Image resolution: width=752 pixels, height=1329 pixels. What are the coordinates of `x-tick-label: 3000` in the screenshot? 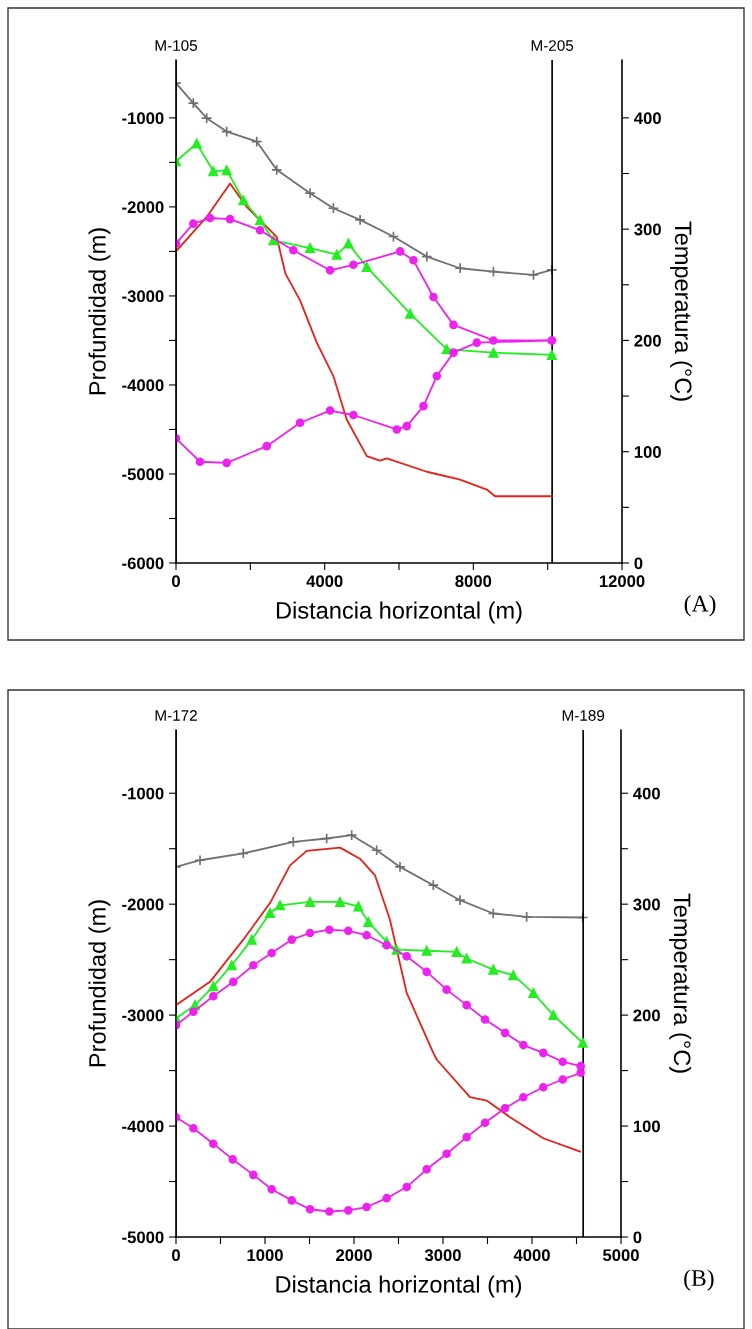 It's located at (442, 1255).